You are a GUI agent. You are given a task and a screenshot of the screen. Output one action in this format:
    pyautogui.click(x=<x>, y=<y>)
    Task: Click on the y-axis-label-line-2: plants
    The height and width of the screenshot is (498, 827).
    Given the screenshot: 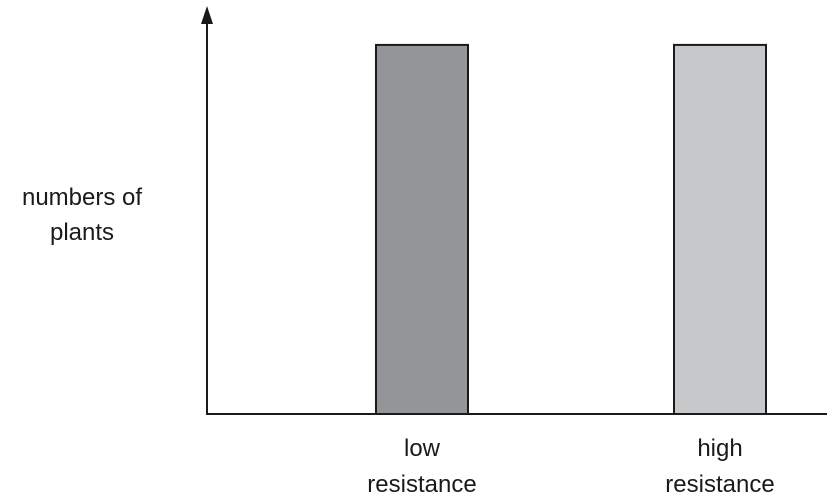 What is the action you would take?
    pyautogui.click(x=82, y=232)
    